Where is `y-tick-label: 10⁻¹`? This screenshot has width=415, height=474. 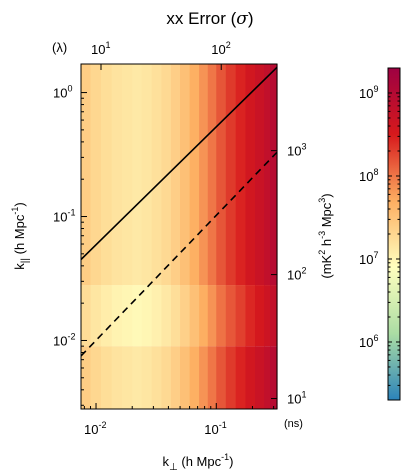 y-tick-label: 10⁻¹ is located at coordinates (64, 216).